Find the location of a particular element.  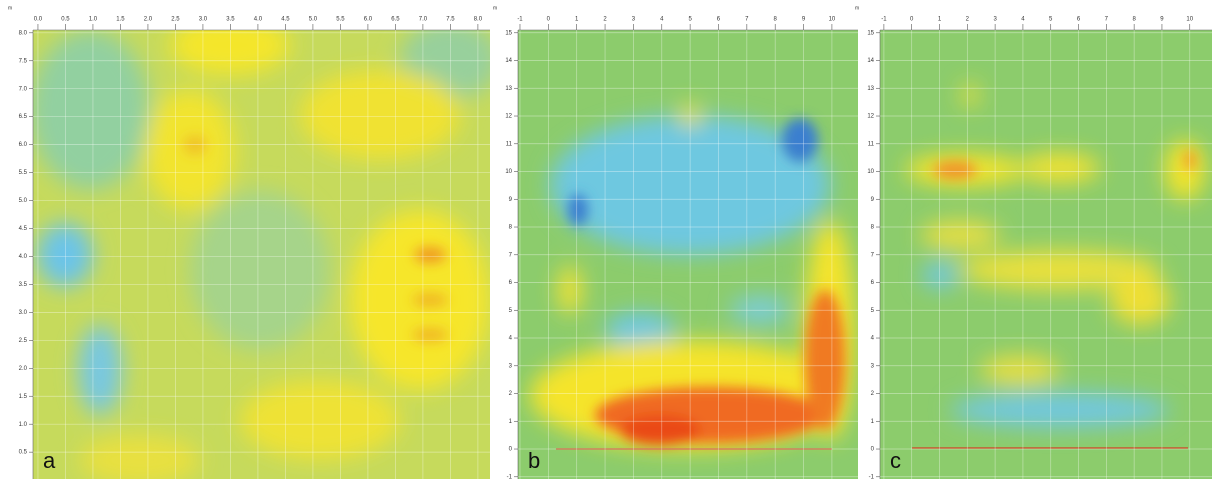

x-tick-label: 2.0 is located at coordinates (148, 20).